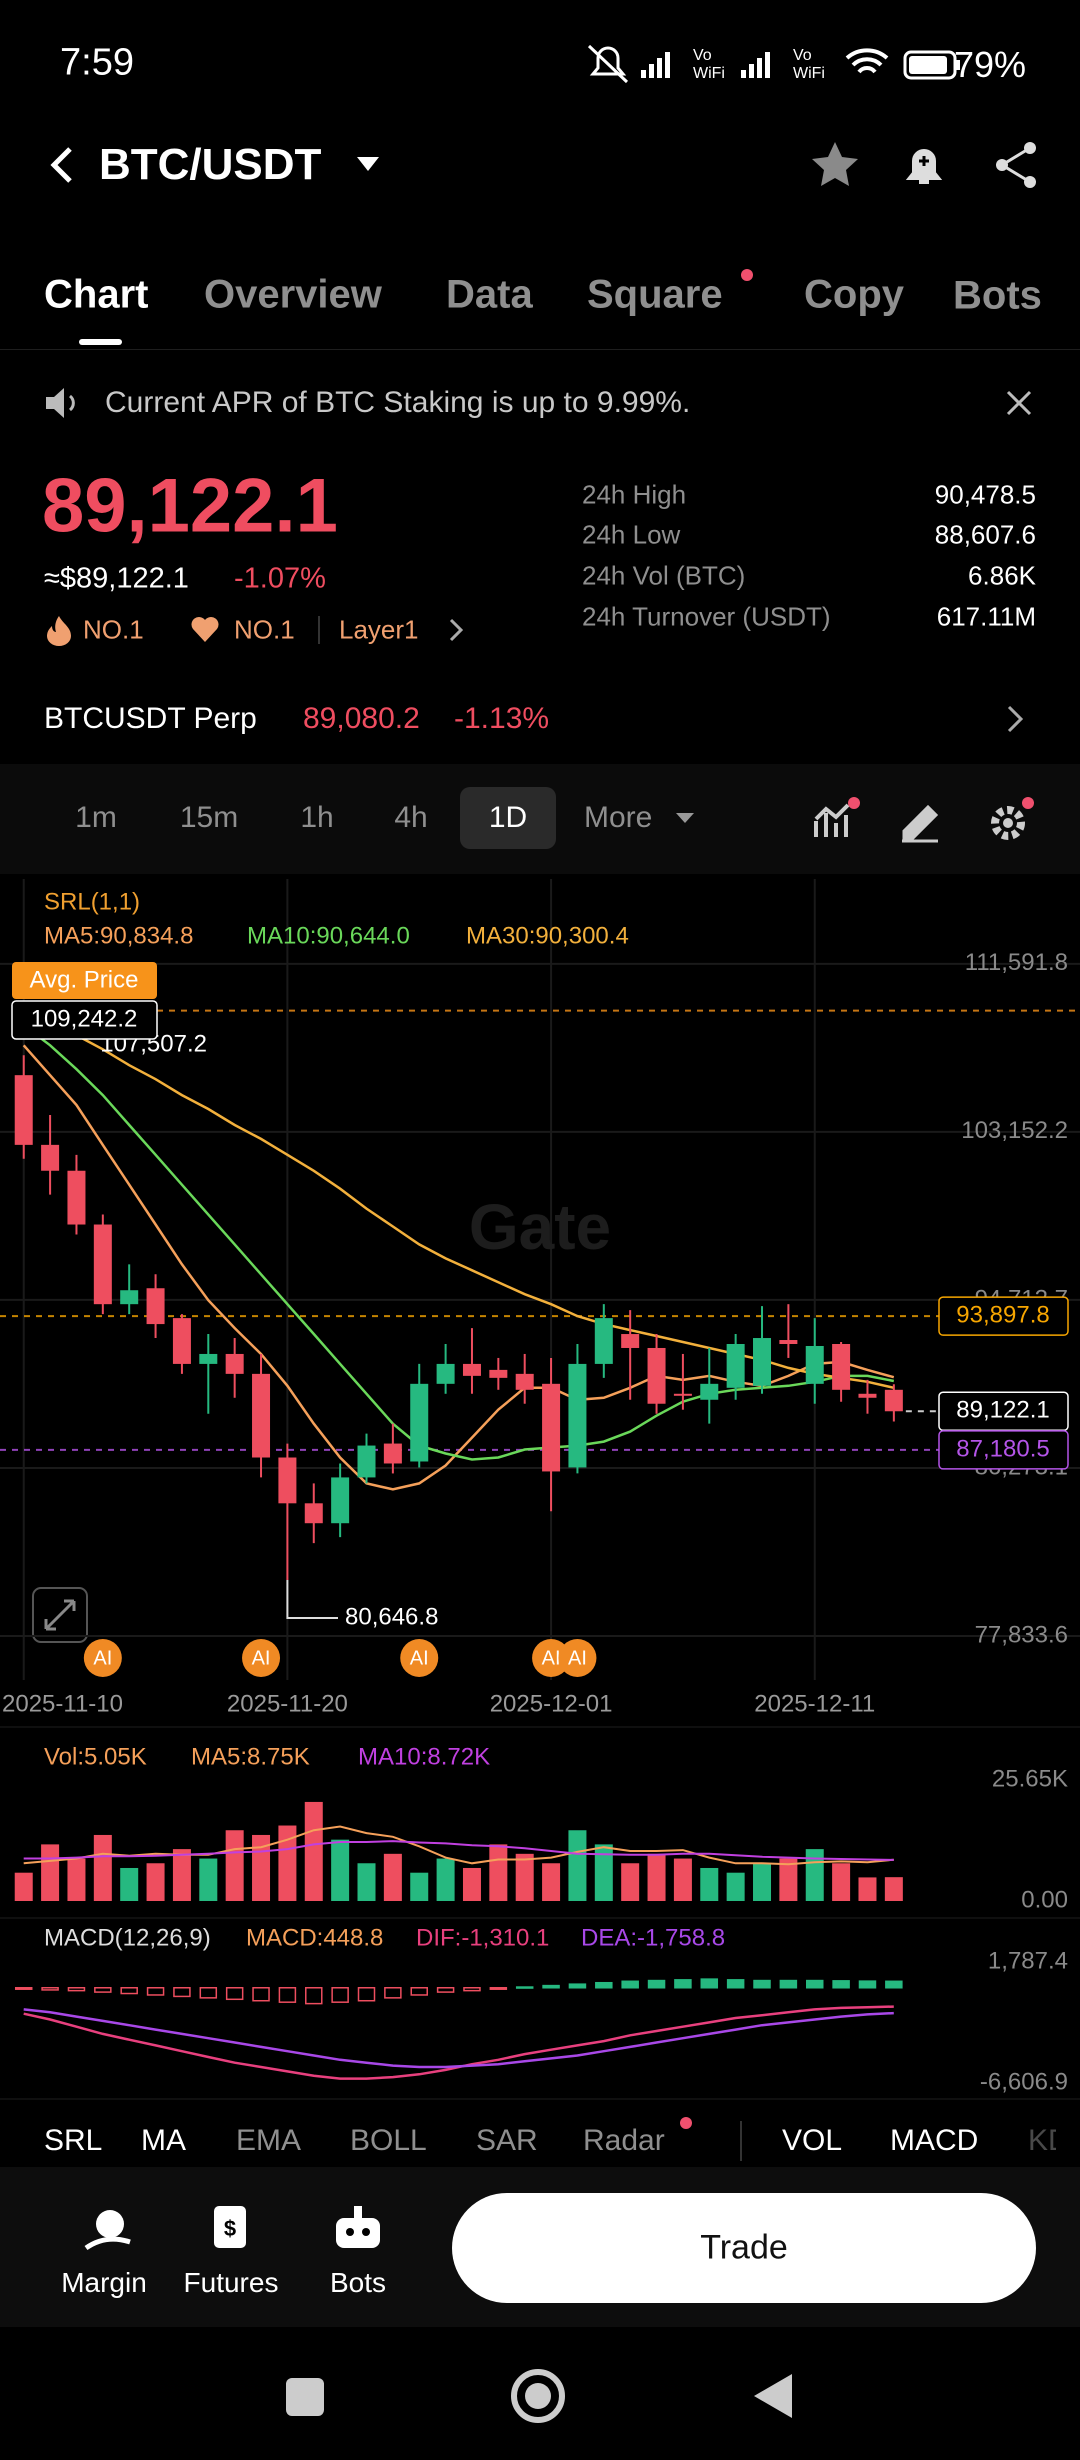 The width and height of the screenshot is (1080, 2460). What do you see at coordinates (812, 2140) in the screenshot?
I see `indicator-tab: VOL` at bounding box center [812, 2140].